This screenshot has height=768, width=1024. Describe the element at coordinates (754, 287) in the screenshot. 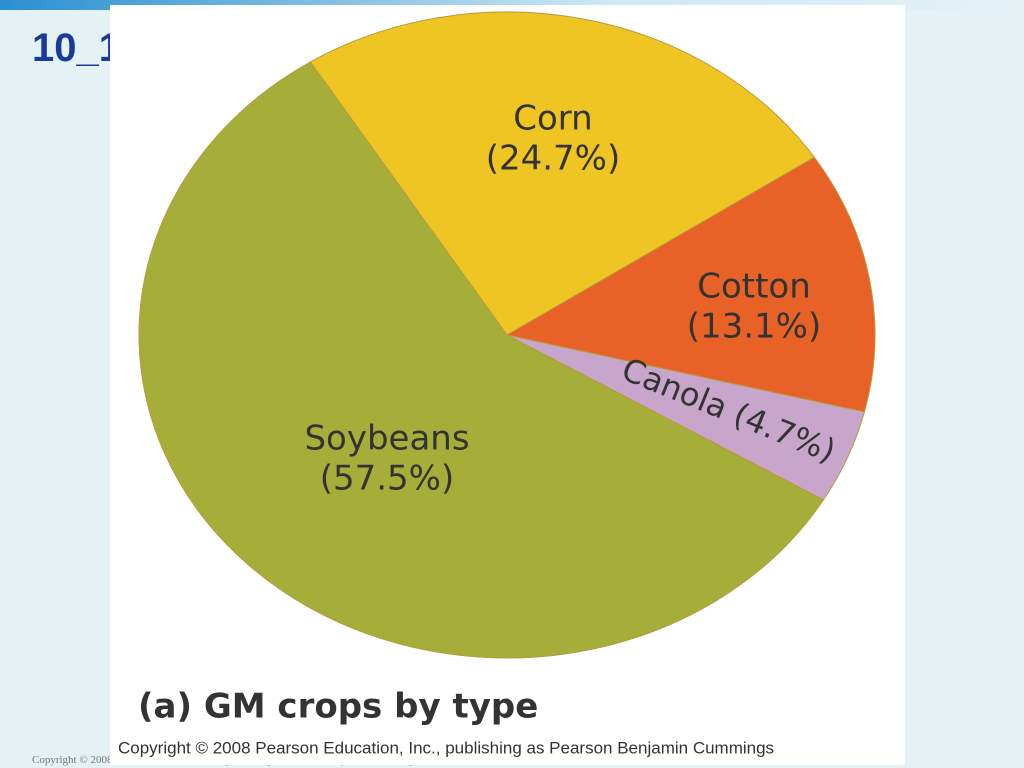

I see `category-label: Cotton` at that location.